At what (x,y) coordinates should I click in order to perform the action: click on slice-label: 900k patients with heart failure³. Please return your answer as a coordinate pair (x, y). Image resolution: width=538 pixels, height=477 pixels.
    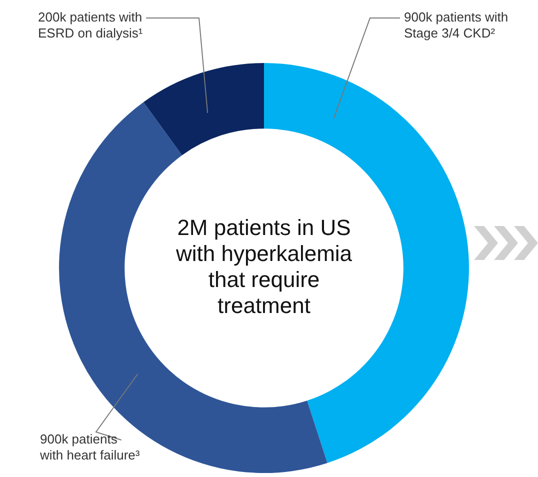
    Looking at the image, I should click on (89, 447).